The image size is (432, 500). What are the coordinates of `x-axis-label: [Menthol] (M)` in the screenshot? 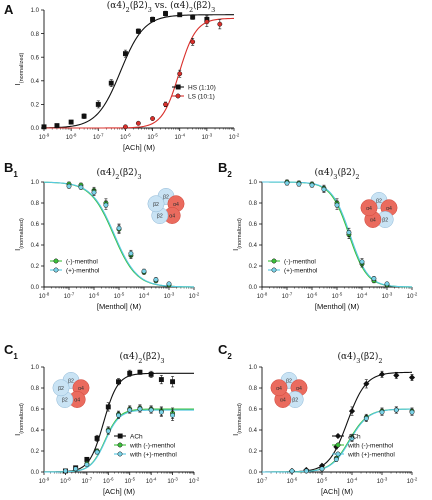 It's located at (337, 306).